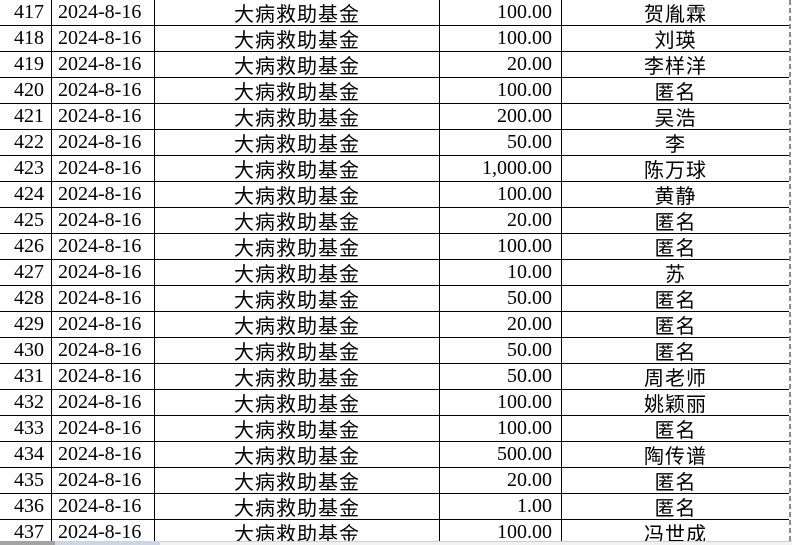 This screenshot has width=792, height=545. I want to click on amount-cell: 200.00, so click(501, 116).